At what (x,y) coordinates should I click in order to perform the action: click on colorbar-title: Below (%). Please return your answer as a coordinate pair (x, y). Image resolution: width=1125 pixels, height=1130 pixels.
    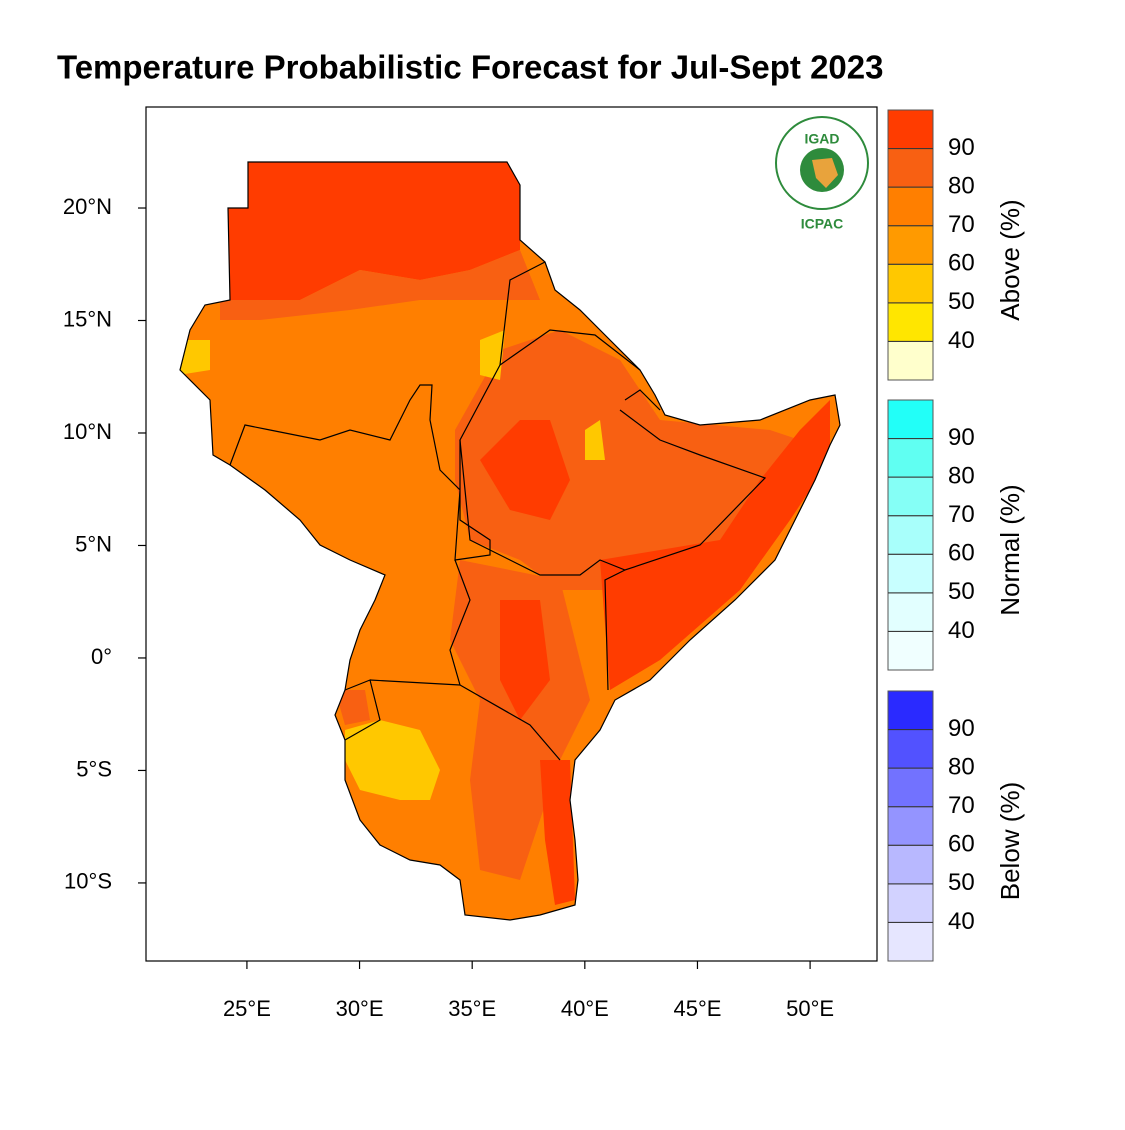
    Looking at the image, I should click on (1010, 841).